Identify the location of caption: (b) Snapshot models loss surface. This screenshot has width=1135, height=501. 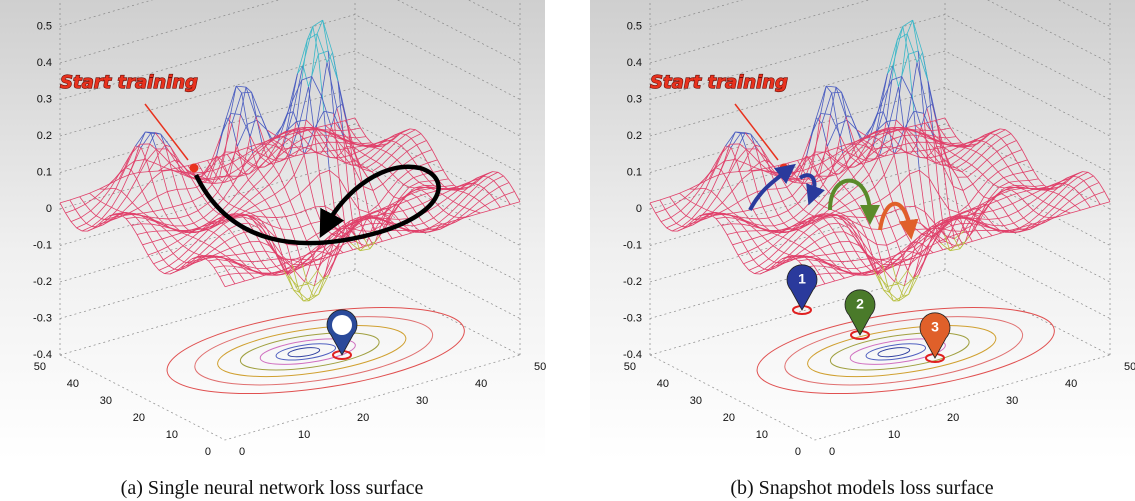
(861, 488).